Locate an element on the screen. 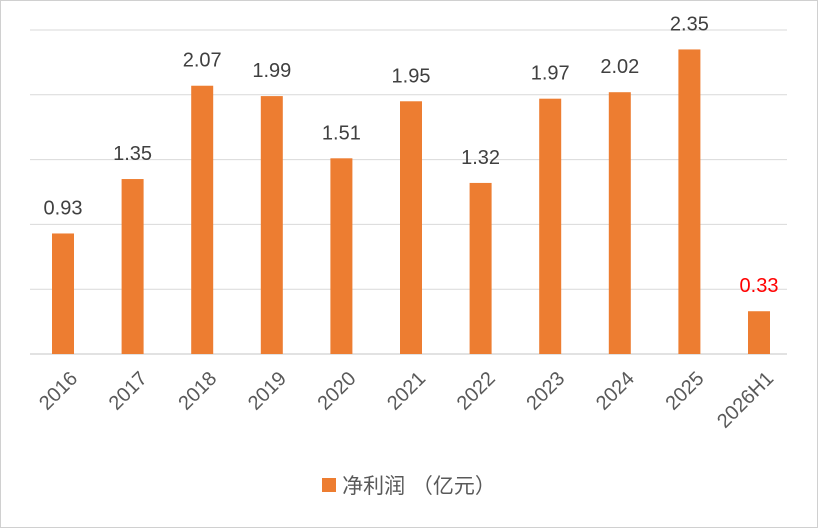 Image resolution: width=818 pixels, height=528 pixels. data-label-2016: 0.93 is located at coordinates (63, 208).